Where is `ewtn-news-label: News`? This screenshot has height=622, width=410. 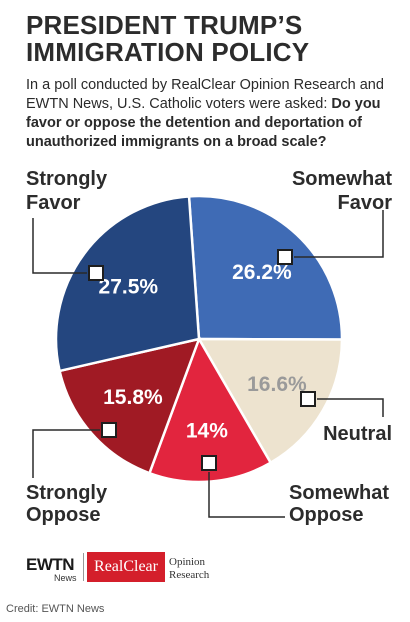
ewtn-news-label: News is located at coordinates (65, 578).